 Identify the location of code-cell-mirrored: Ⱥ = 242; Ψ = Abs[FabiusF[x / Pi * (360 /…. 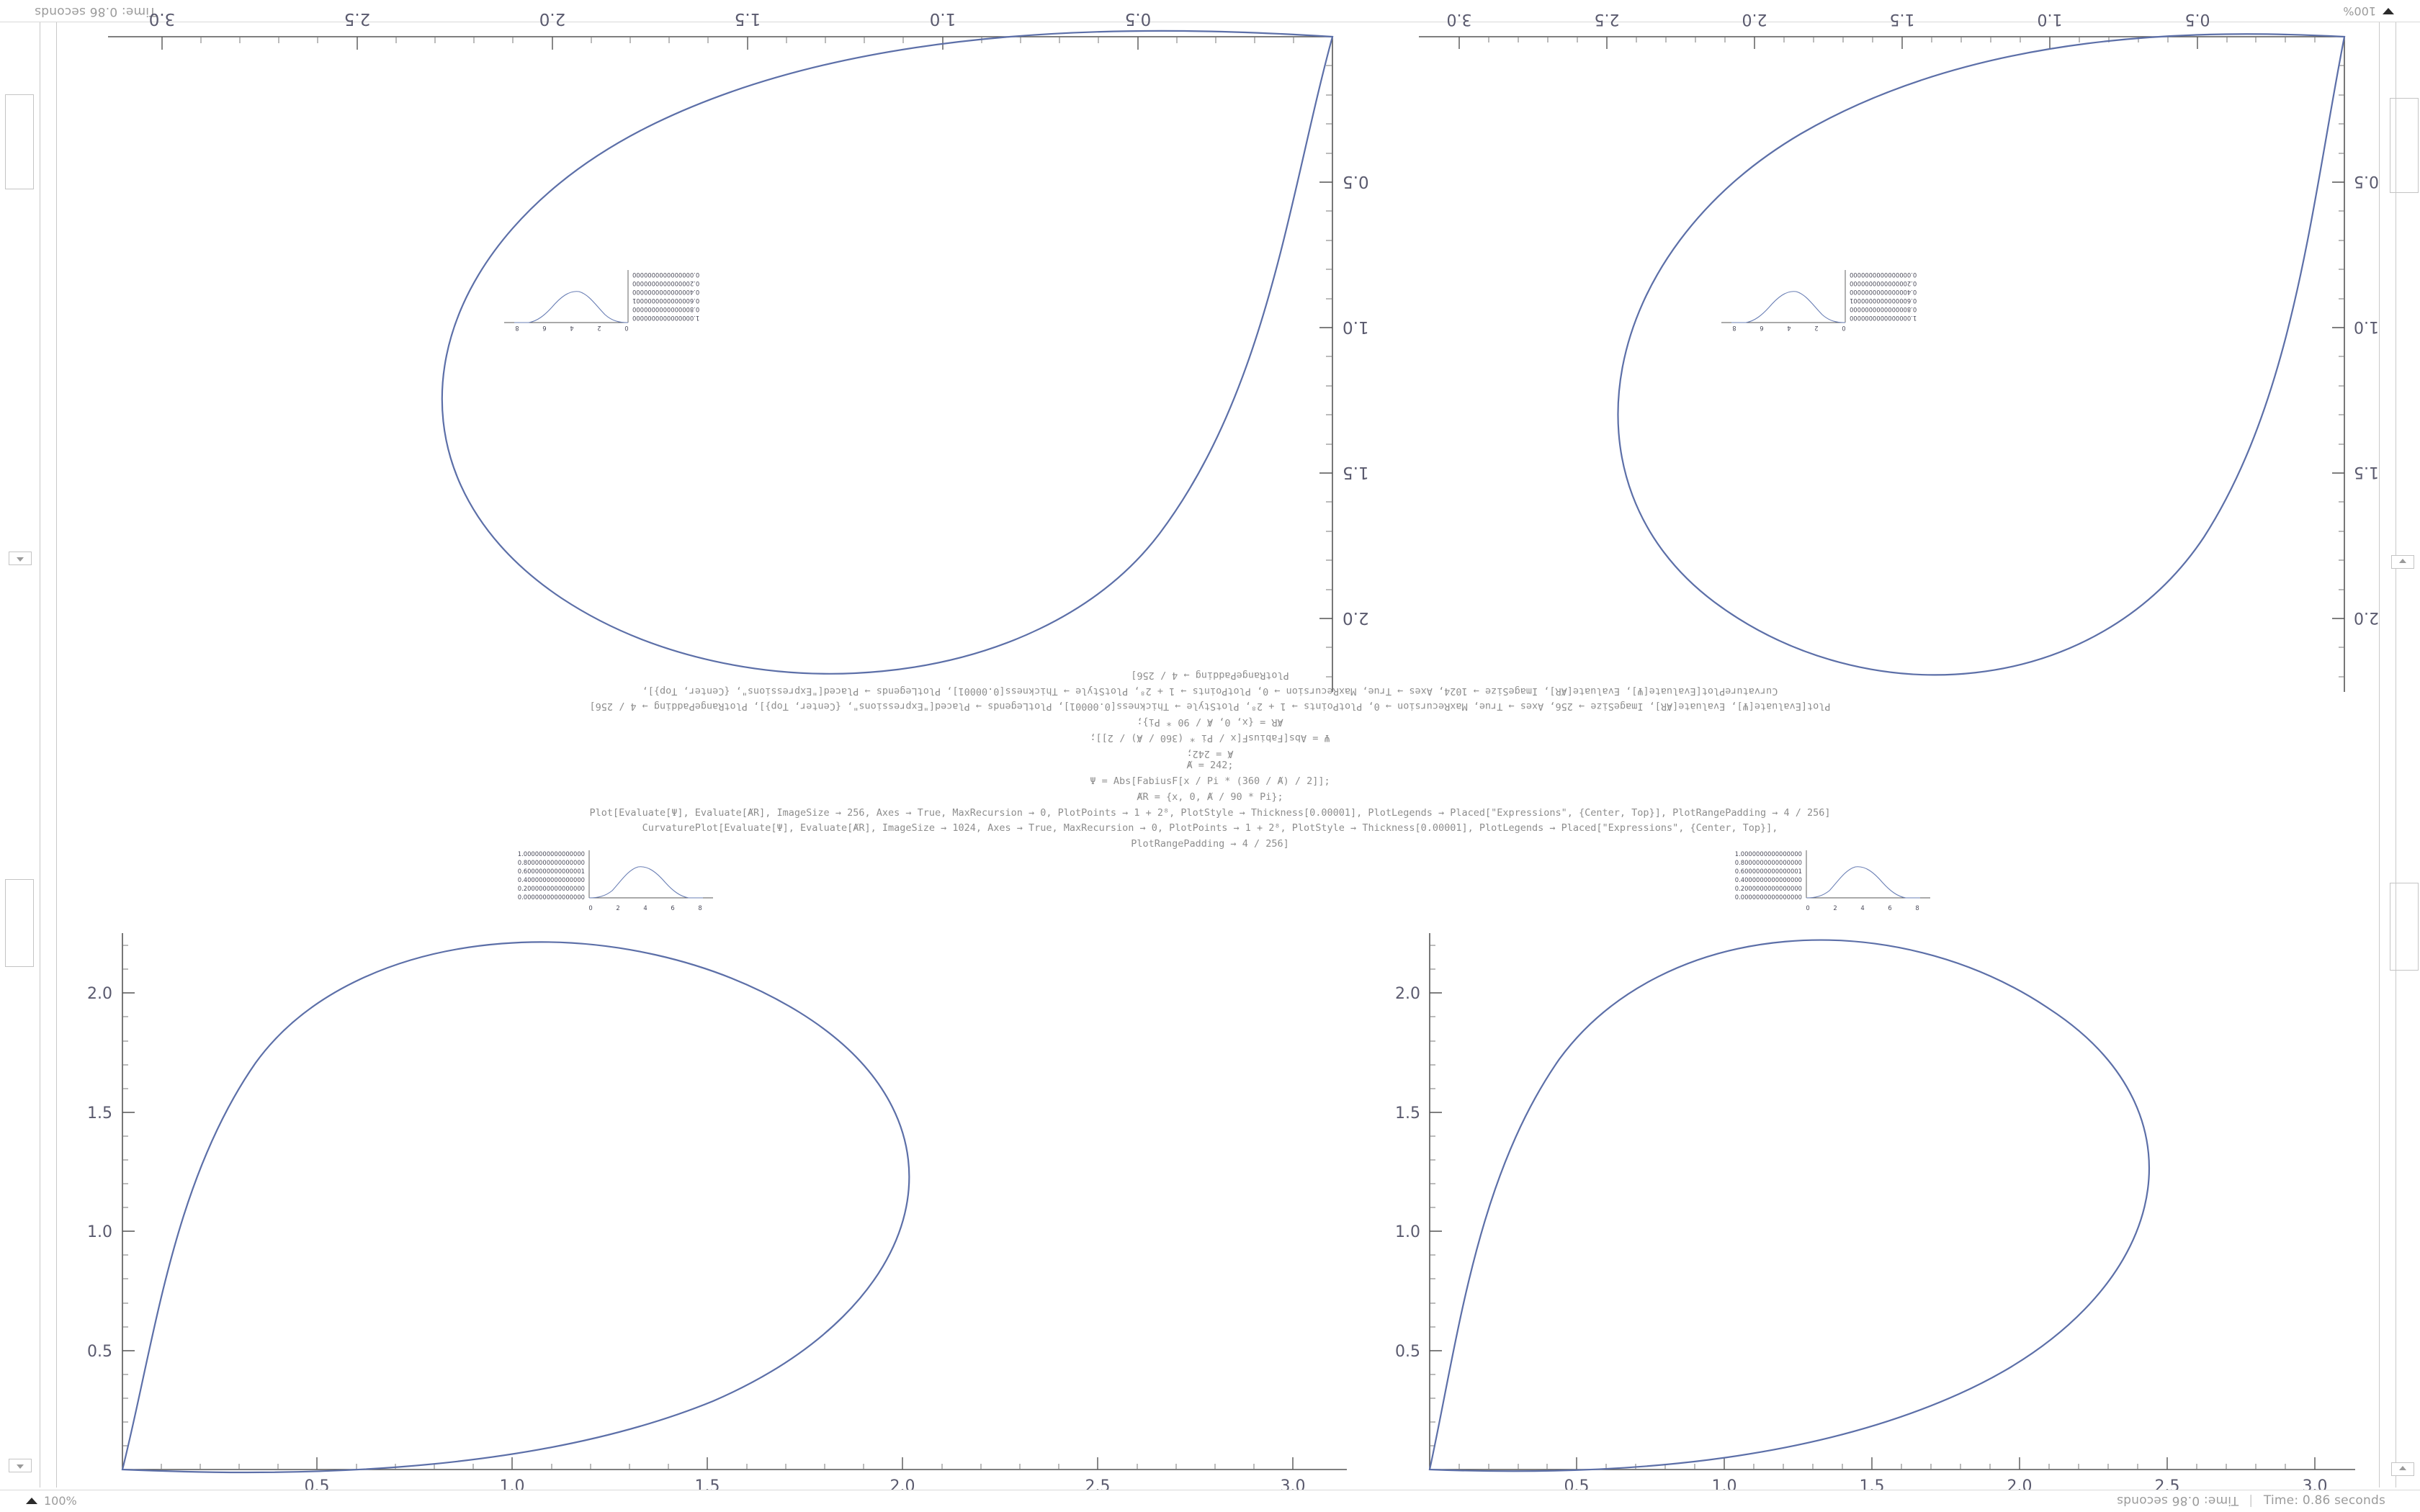
(1210, 714).